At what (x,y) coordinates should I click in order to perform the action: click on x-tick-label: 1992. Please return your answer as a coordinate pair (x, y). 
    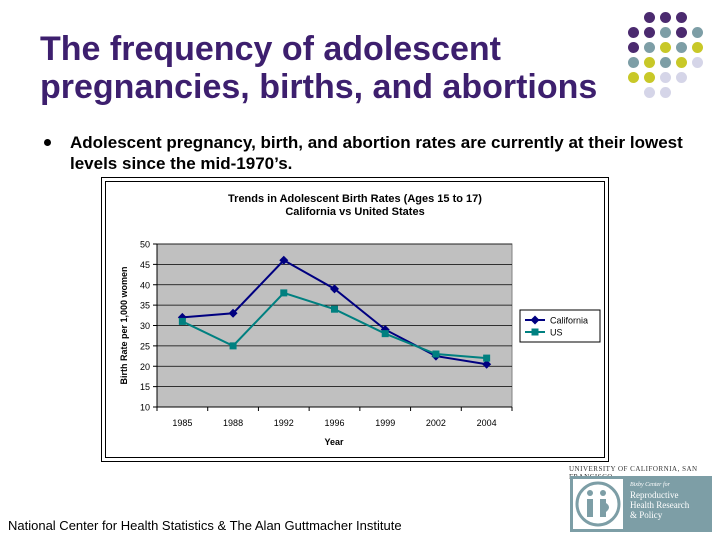
    Looking at the image, I should click on (284, 423).